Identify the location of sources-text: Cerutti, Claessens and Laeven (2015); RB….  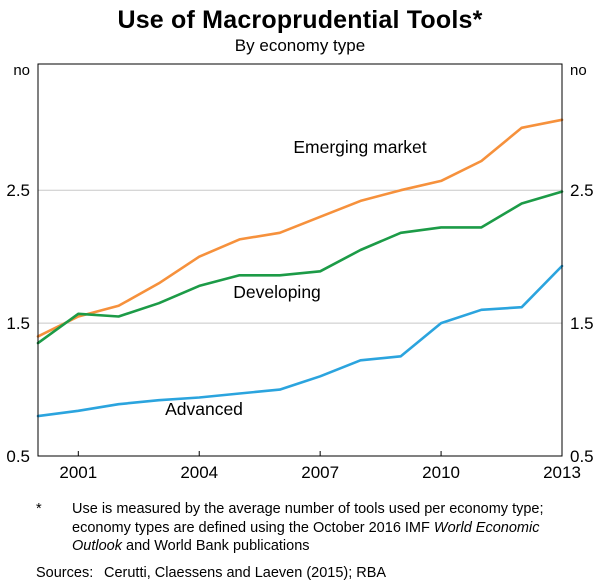
(245, 572).